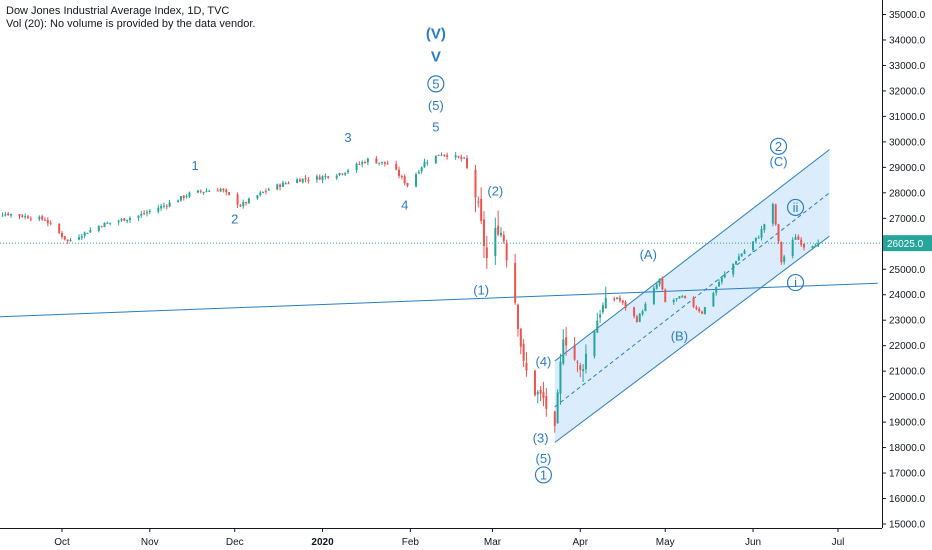  Describe the element at coordinates (692, 255) in the screenshot. I see `channel-upper` at that location.